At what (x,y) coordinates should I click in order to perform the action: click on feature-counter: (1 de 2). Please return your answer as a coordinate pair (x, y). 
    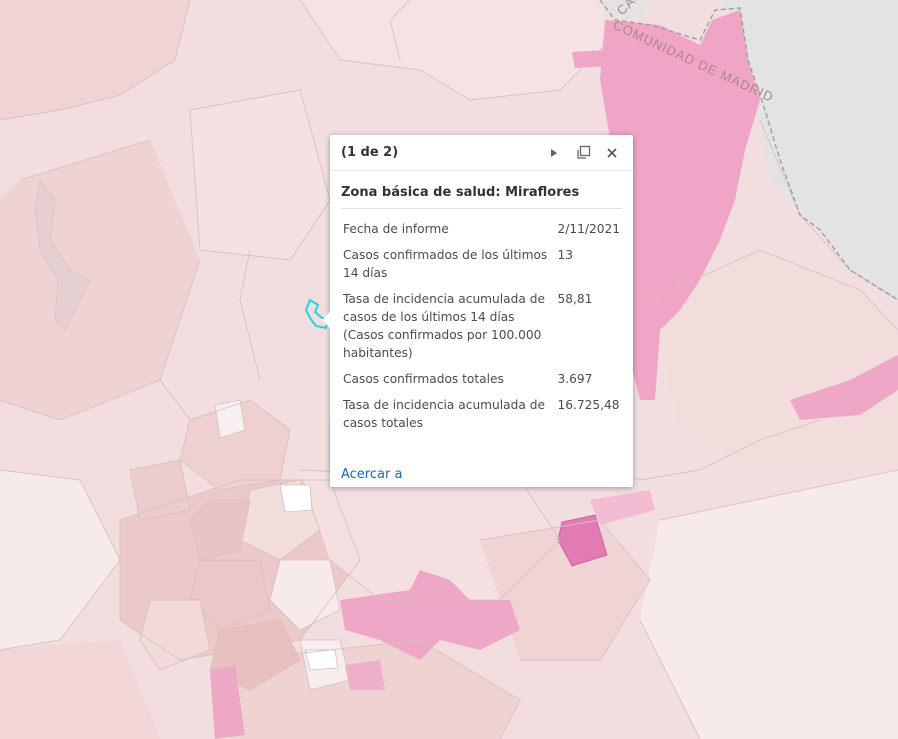
    Looking at the image, I should click on (370, 152).